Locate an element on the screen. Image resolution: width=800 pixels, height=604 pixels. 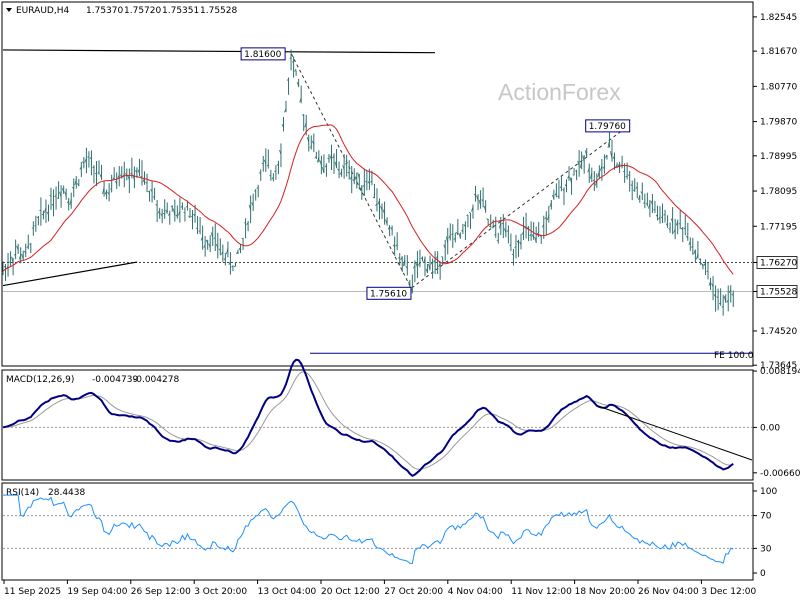
watermark: ActionForex is located at coordinates (559, 92).